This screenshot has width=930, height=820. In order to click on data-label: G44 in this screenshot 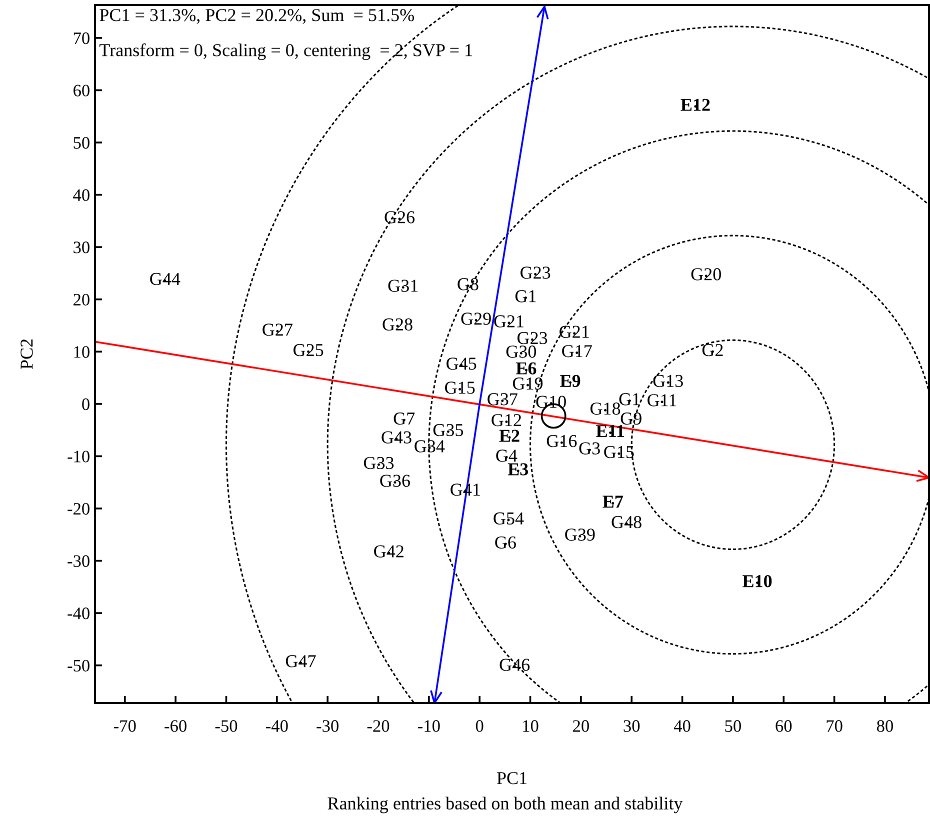, I will do `click(165, 279)`.